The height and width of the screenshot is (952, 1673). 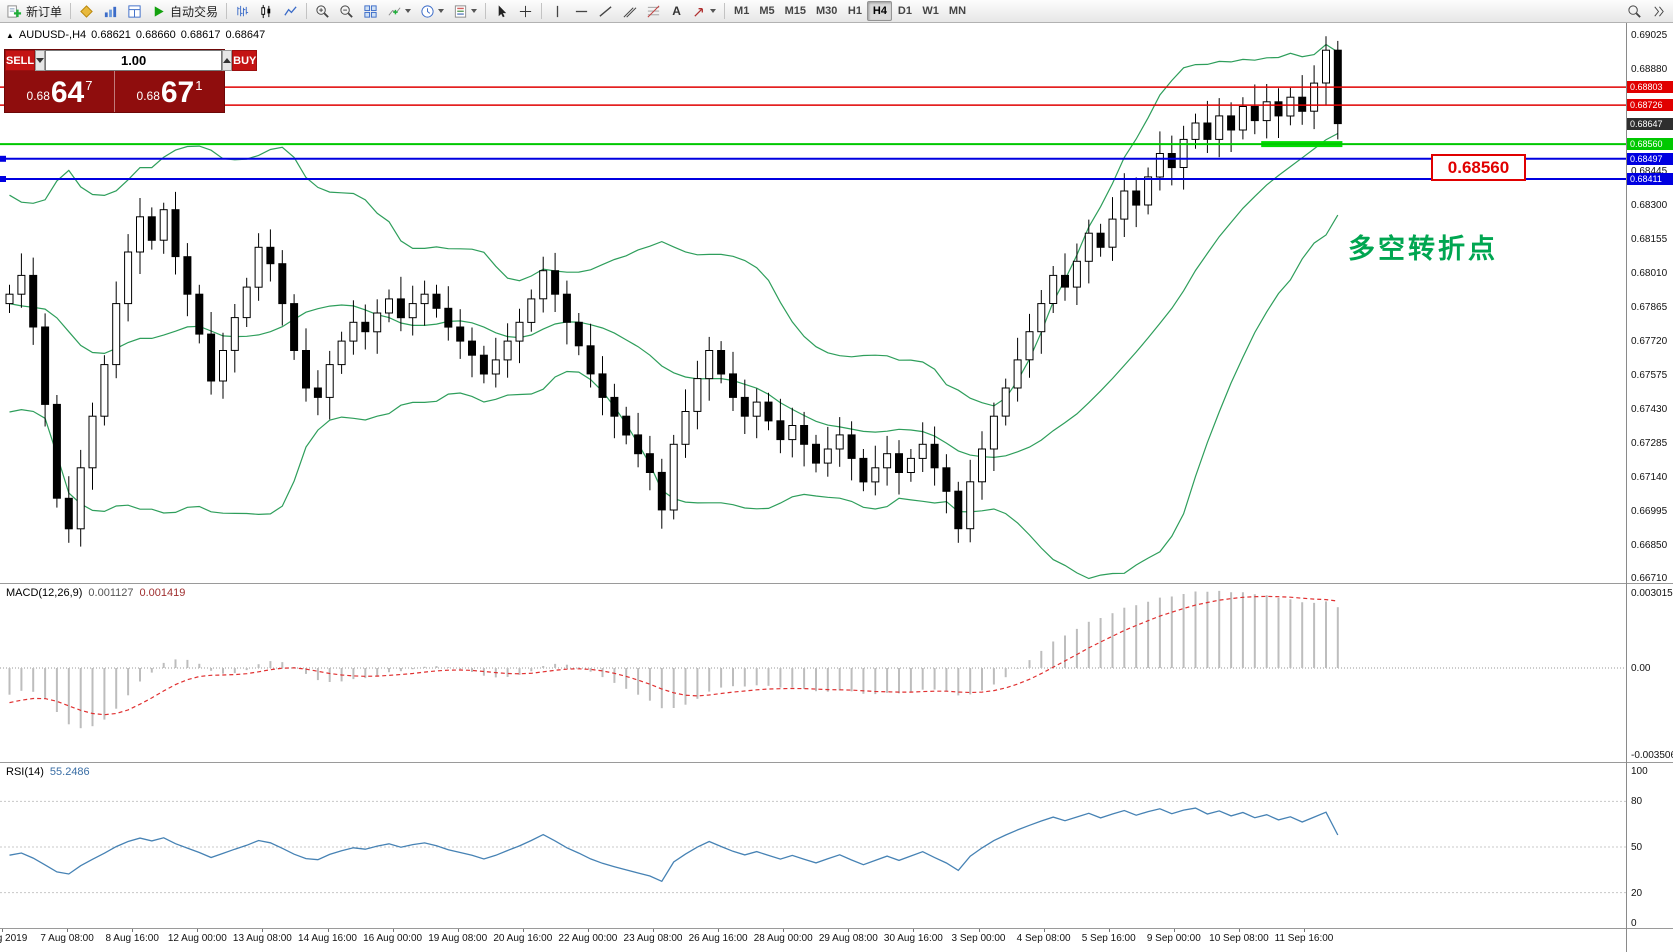 What do you see at coordinates (557, 11) in the screenshot?
I see `vertical-line-tool-button` at bounding box center [557, 11].